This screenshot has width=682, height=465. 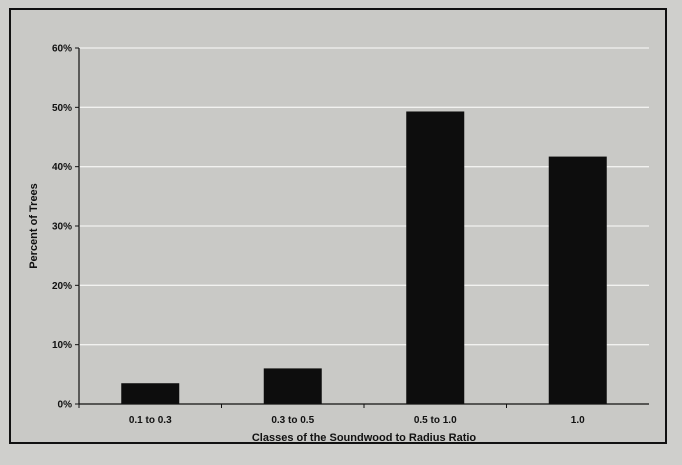 I want to click on x-tick-label: 1.0, so click(x=578, y=420).